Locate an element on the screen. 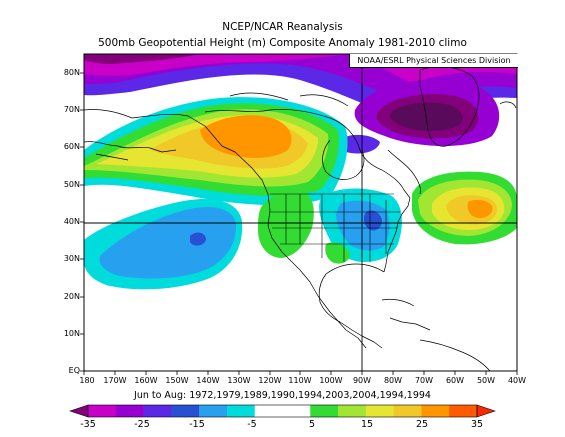  lat-label-80n: 80N is located at coordinates (71, 72).